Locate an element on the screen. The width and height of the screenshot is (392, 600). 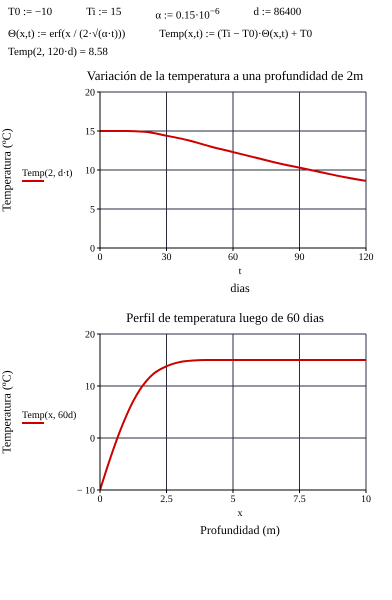
text: Temp(2, 120·d) = 8.58 is located at coordinates (58, 52).